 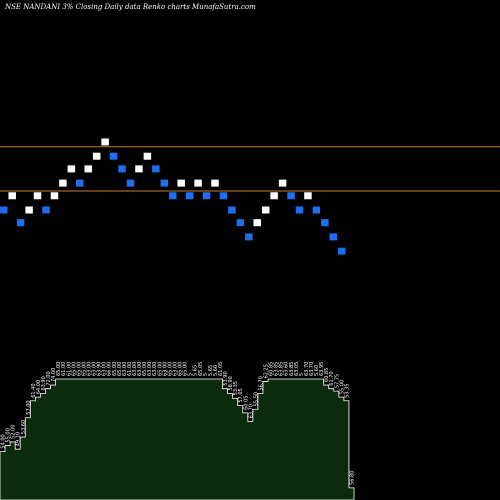 What do you see at coordinates (100, 369) in the screenshot?
I see `volume-label-19: 63.90` at bounding box center [100, 369].